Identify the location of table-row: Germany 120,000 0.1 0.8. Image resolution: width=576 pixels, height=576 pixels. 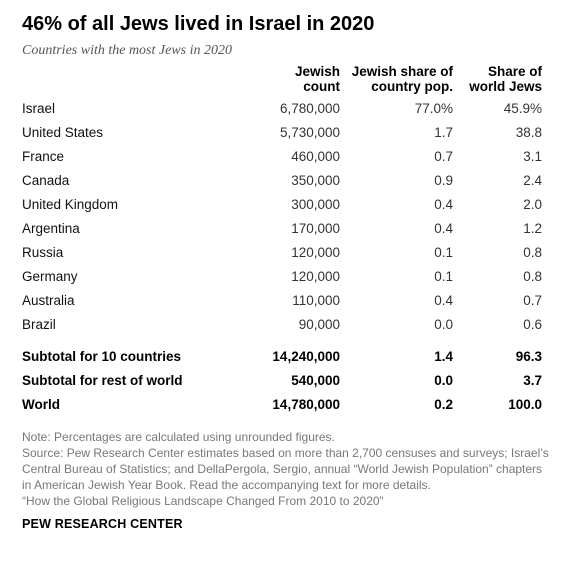
(282, 277).